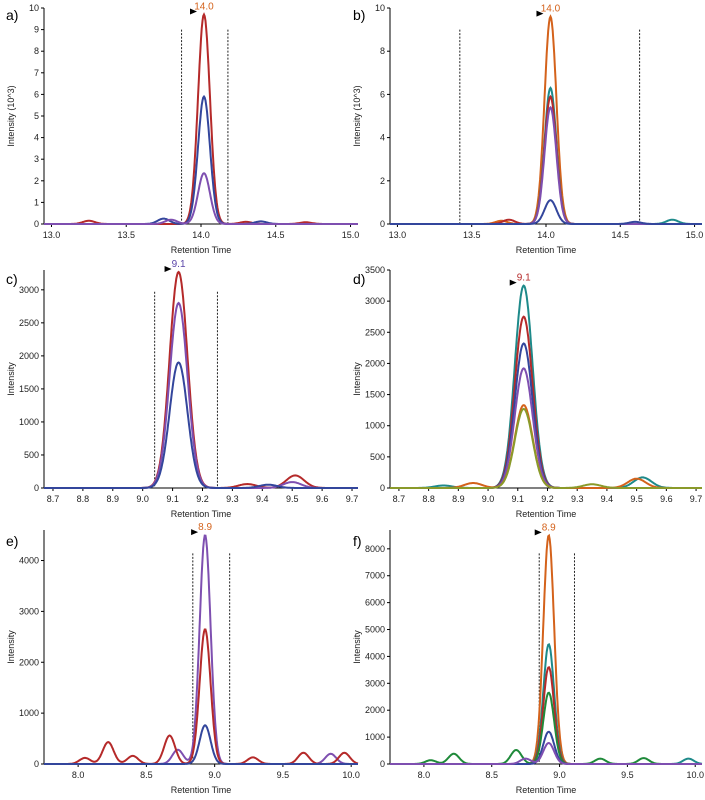 This screenshot has height=800, width=705. I want to click on panel-label: b), so click(359, 15).